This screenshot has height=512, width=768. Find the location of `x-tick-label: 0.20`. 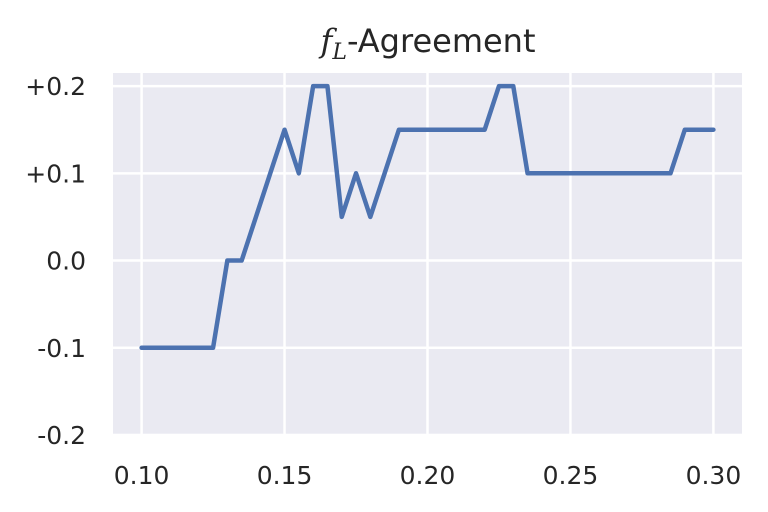

x-tick-label: 0.20 is located at coordinates (428, 475).